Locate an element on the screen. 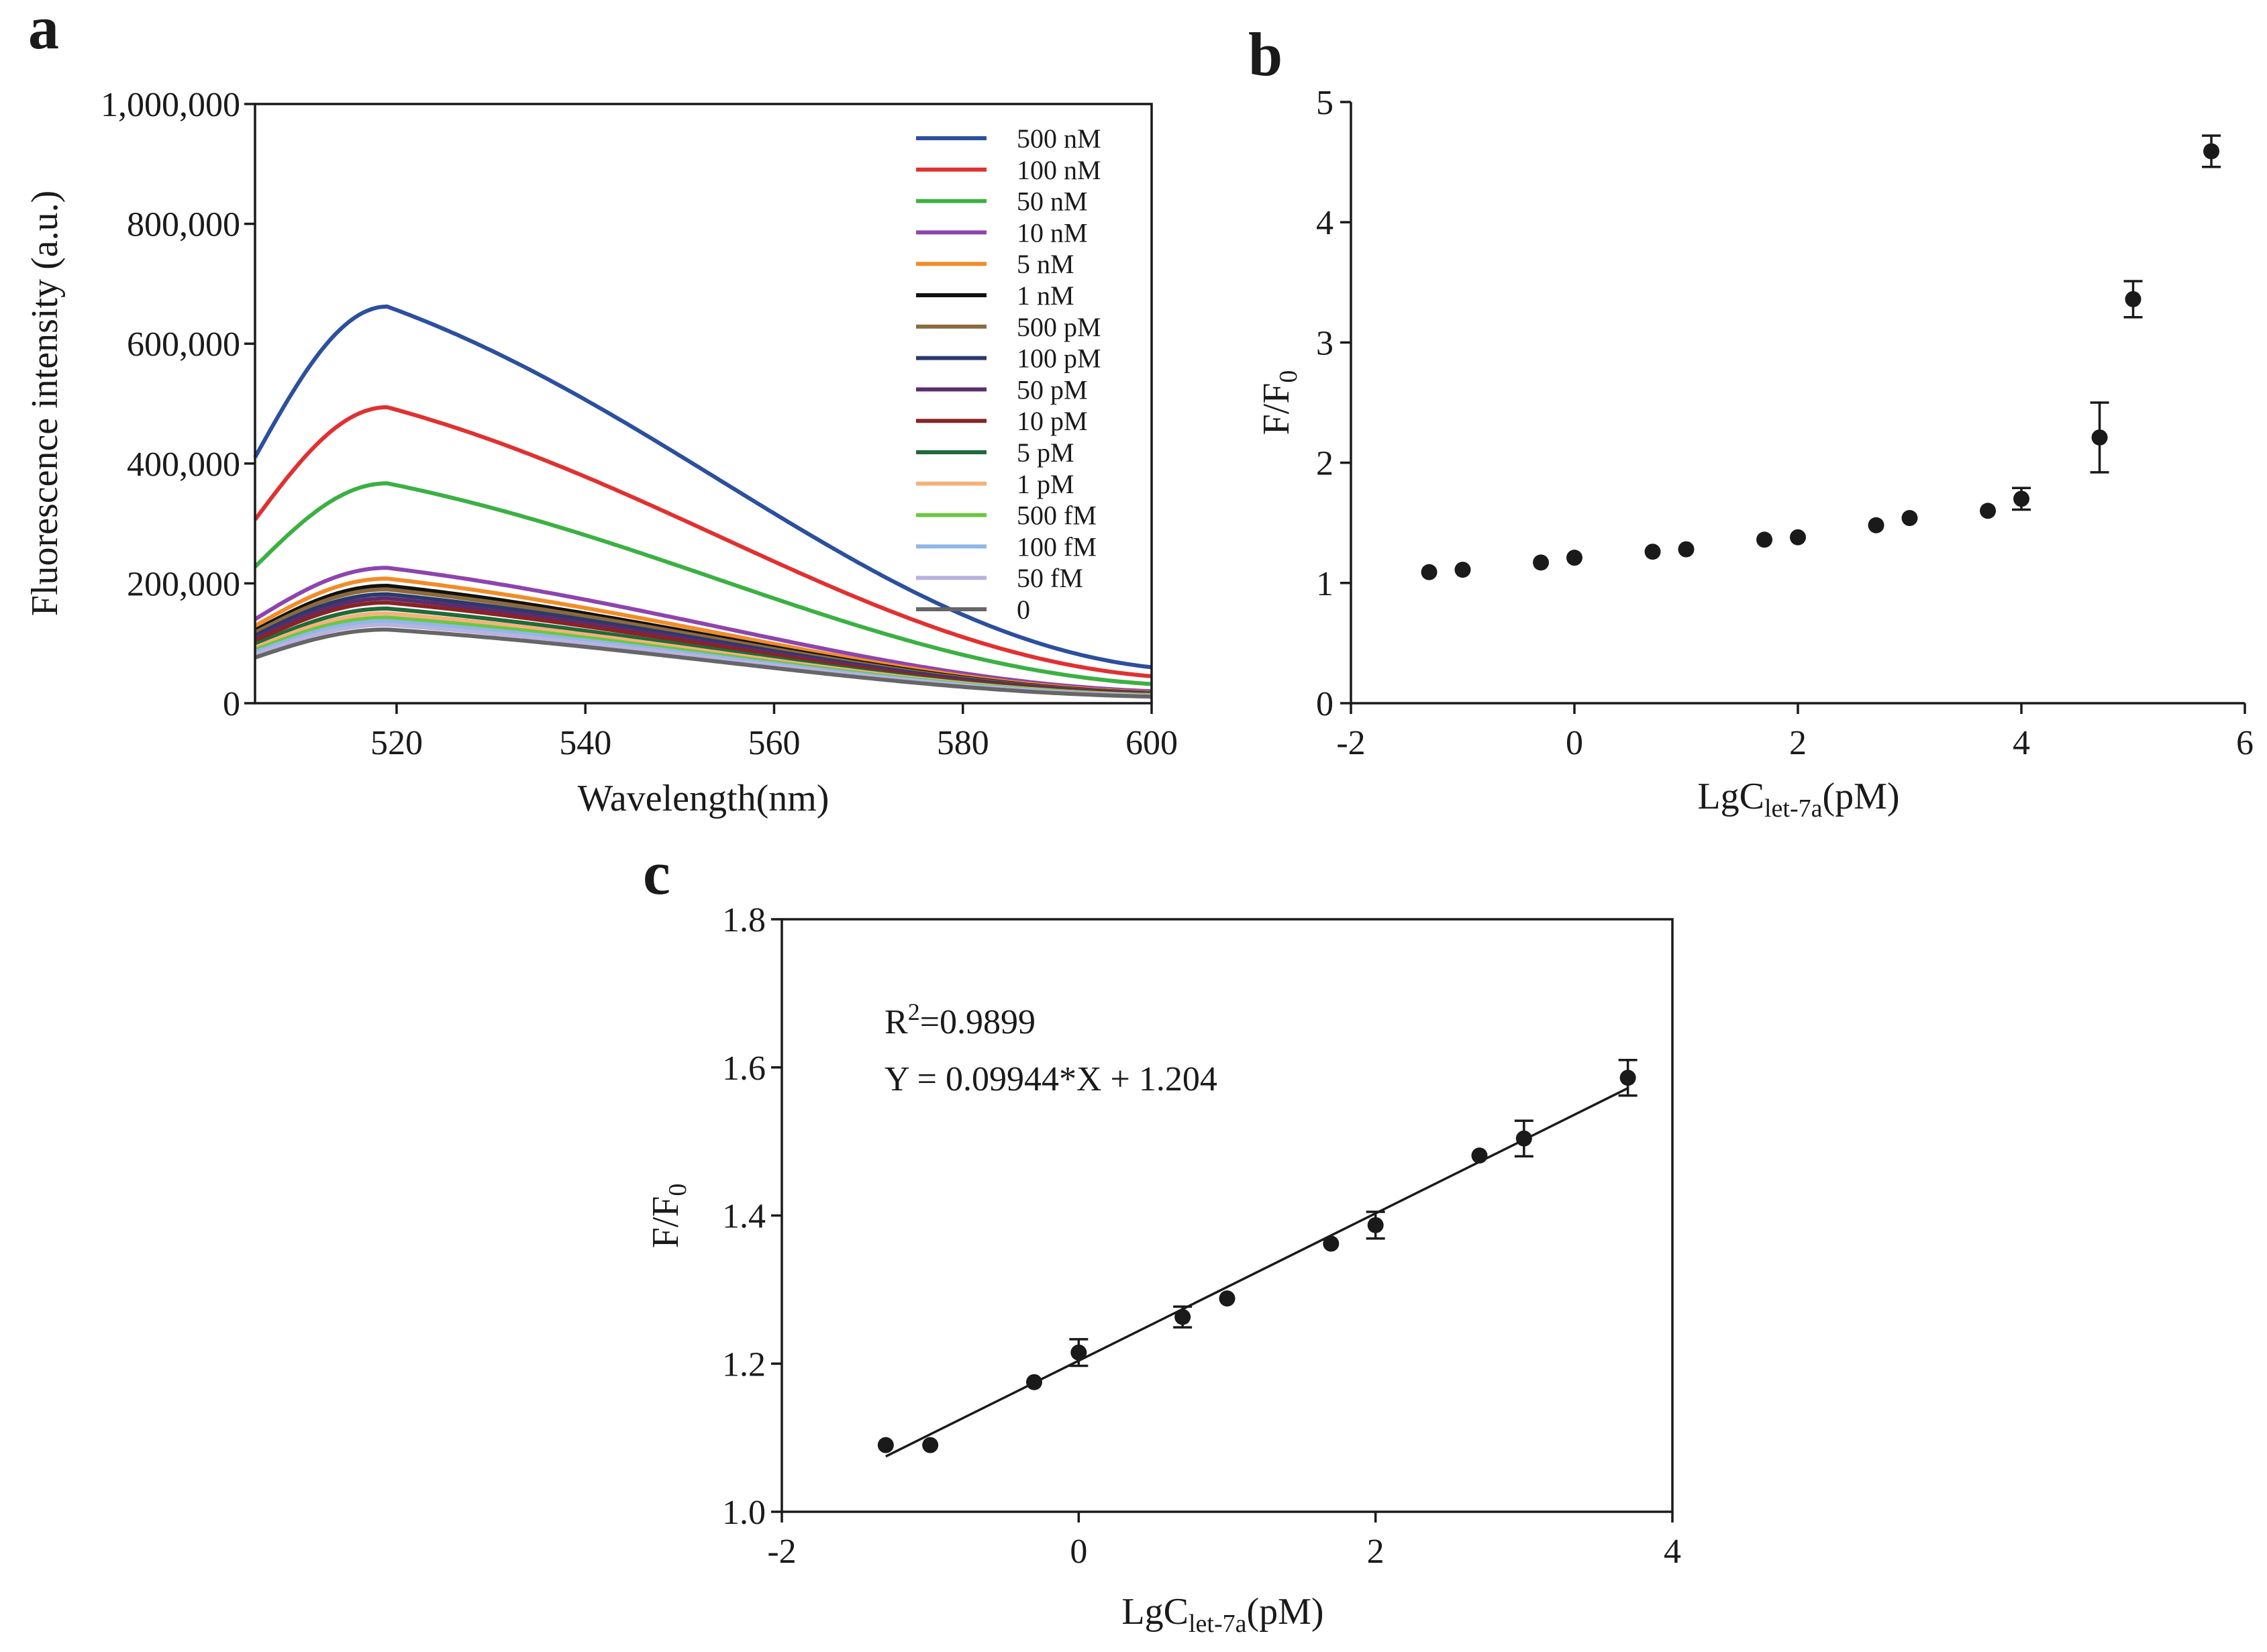 This screenshot has width=2267, height=1652. chart-c-points is located at coordinates (1257, 1255).